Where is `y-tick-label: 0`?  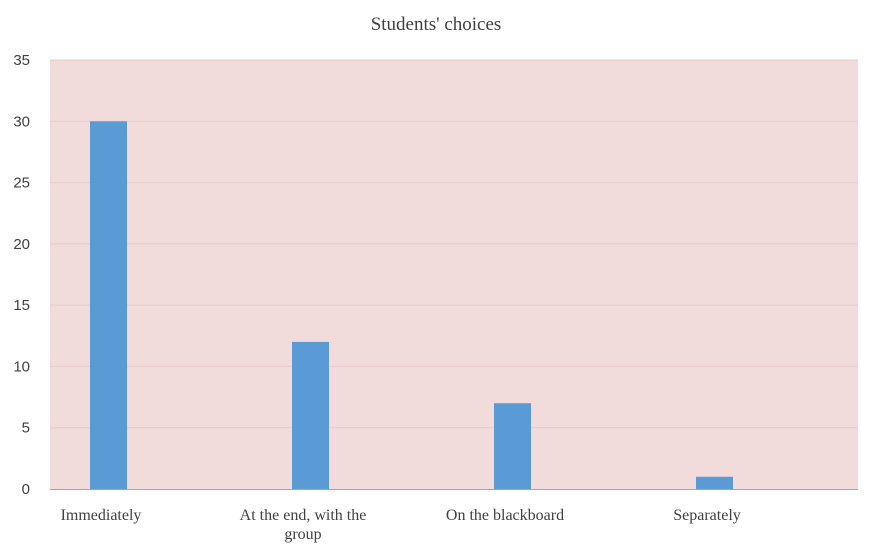 y-tick-label: 0 is located at coordinates (26, 489).